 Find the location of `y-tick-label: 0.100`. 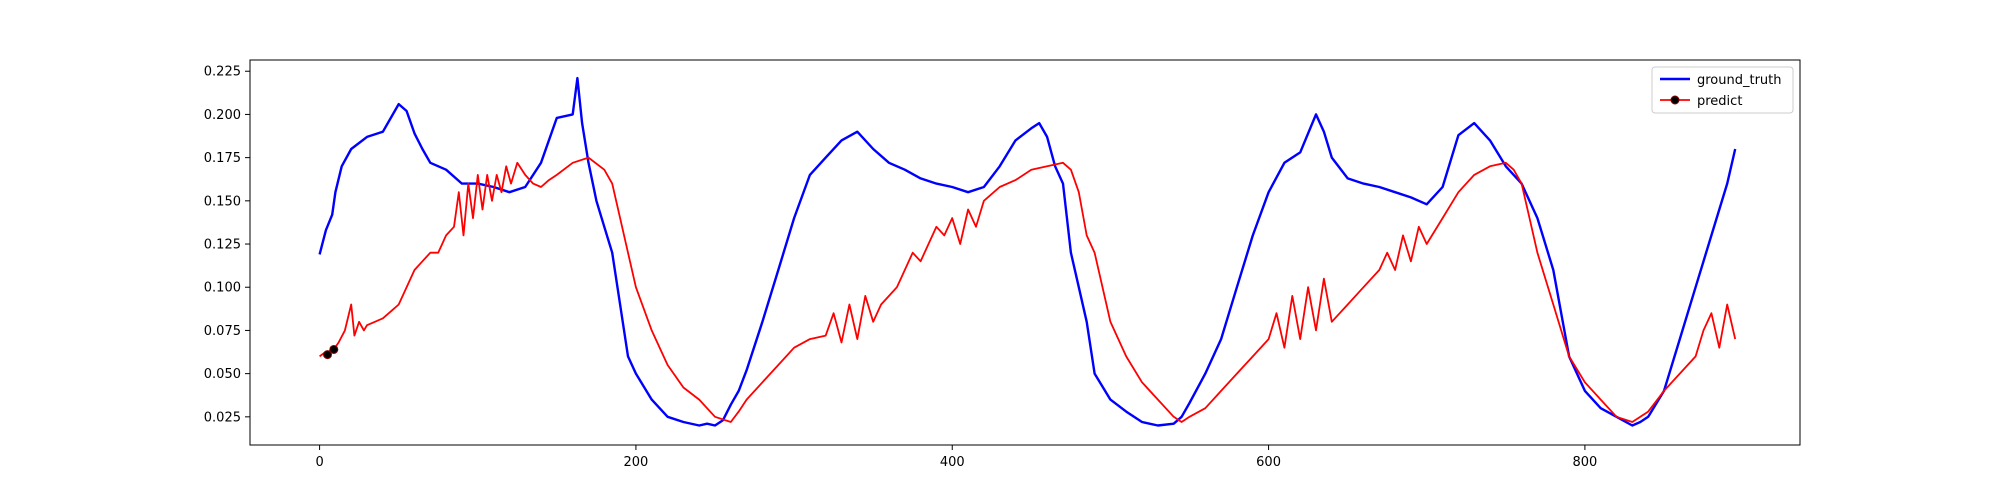

y-tick-label: 0.100 is located at coordinates (222, 288).